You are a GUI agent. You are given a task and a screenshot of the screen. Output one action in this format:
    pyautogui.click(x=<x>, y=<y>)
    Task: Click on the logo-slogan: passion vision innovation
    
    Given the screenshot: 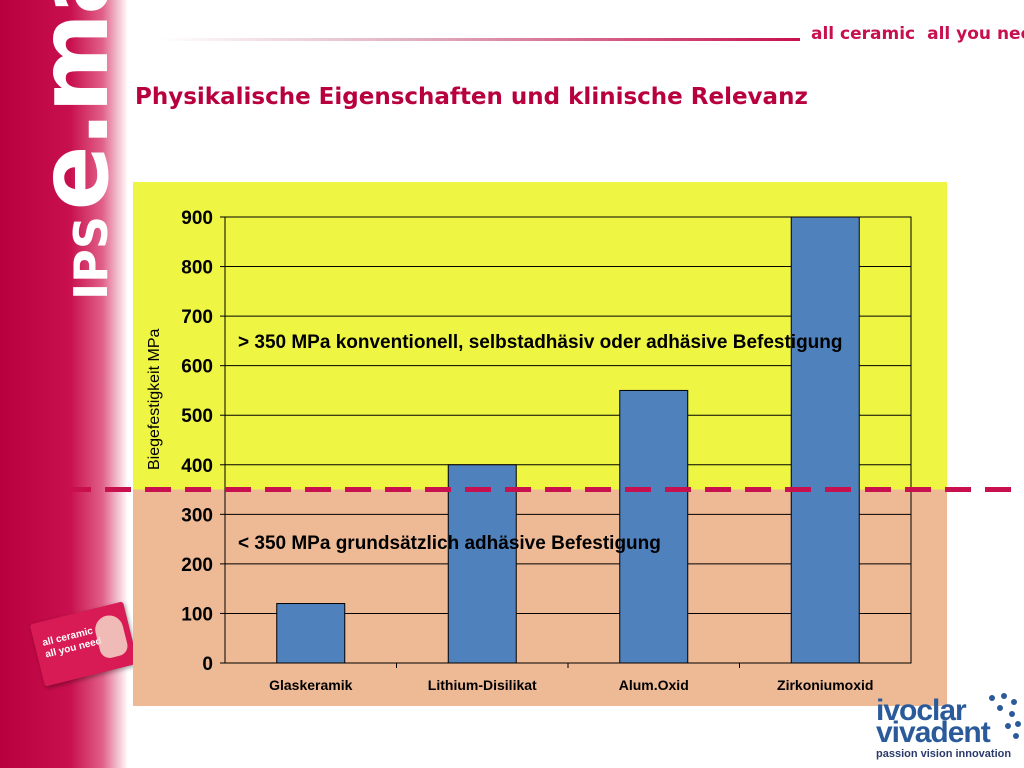 What is the action you would take?
    pyautogui.click(x=944, y=754)
    